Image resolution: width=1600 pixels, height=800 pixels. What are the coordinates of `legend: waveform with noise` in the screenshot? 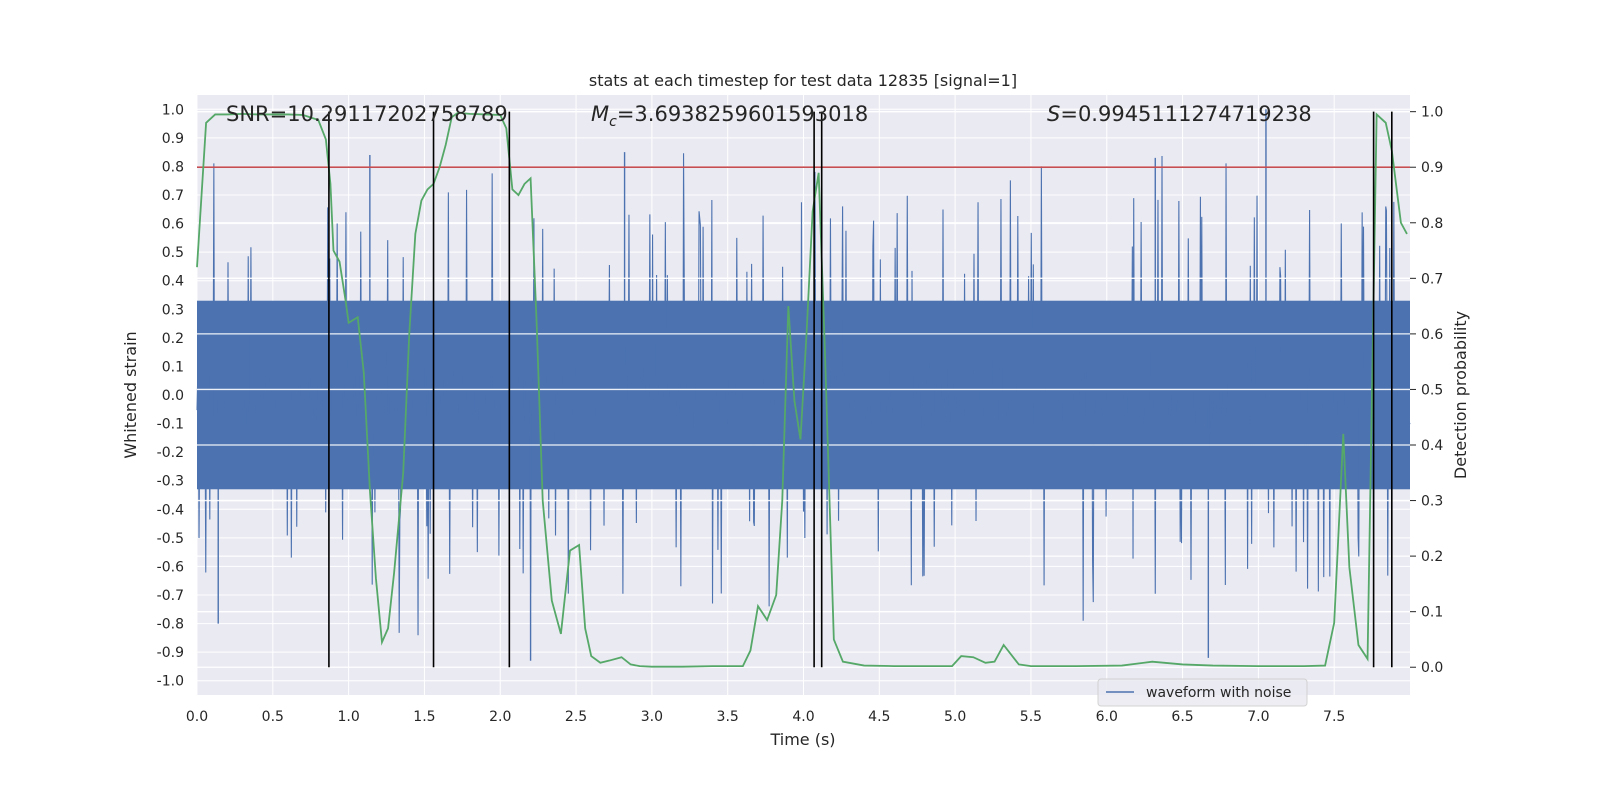 It's located at (1202, 692).